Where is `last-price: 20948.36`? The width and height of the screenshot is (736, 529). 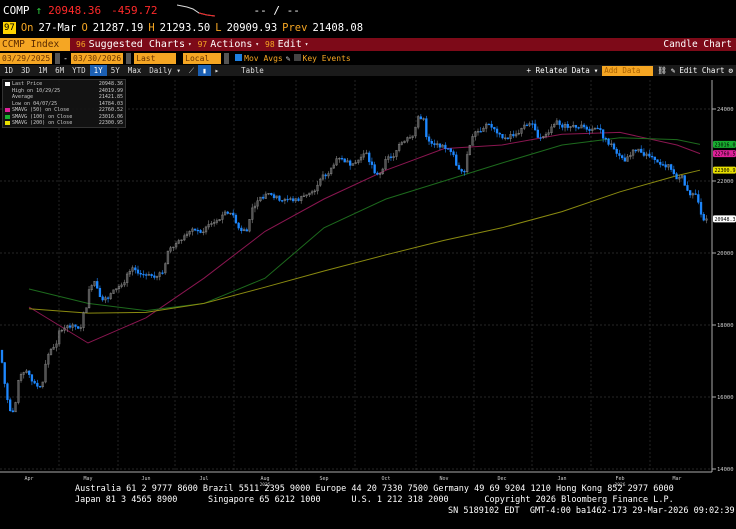
last-price: 20948.36 is located at coordinates (75, 10).